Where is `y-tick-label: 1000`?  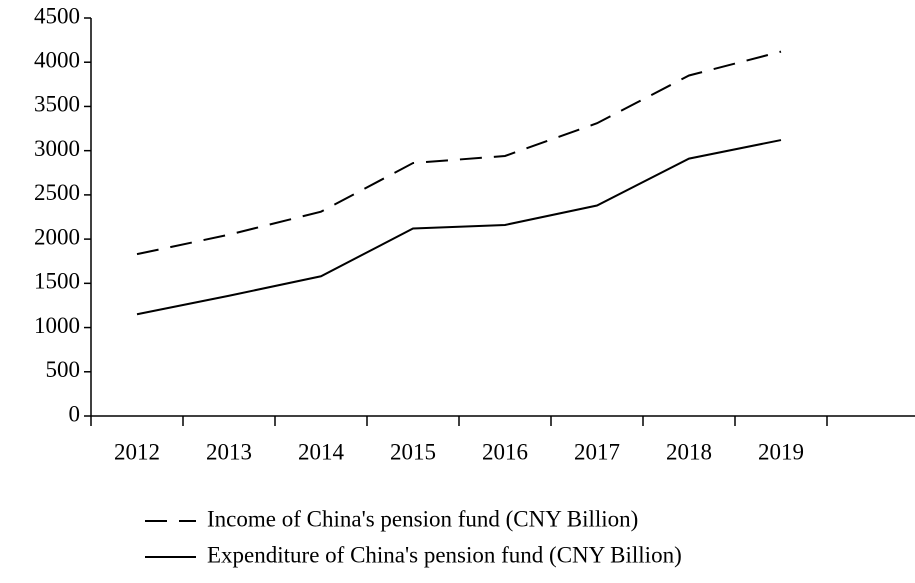
y-tick-label: 1000 is located at coordinates (57, 325).